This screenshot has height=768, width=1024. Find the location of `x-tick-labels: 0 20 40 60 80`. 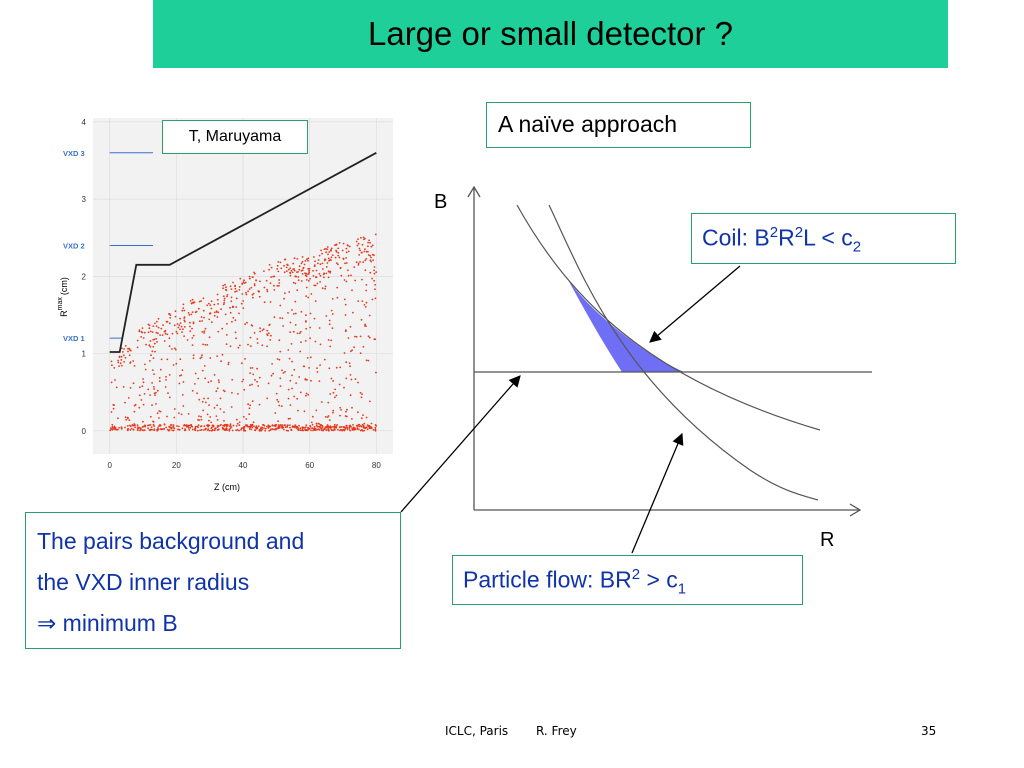

x-tick-labels: 0 20 40 60 80 is located at coordinates (244, 465).